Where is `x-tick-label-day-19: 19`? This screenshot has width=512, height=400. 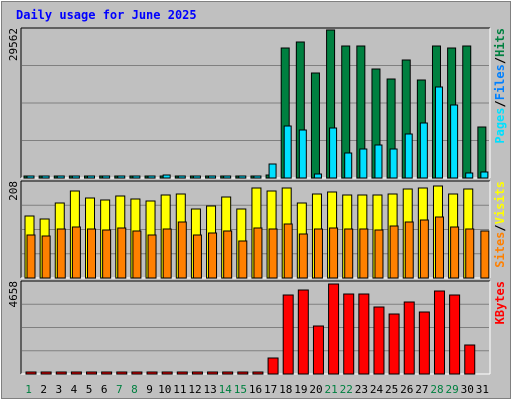
x-tick-label-day-19: 19 is located at coordinates (300, 389).